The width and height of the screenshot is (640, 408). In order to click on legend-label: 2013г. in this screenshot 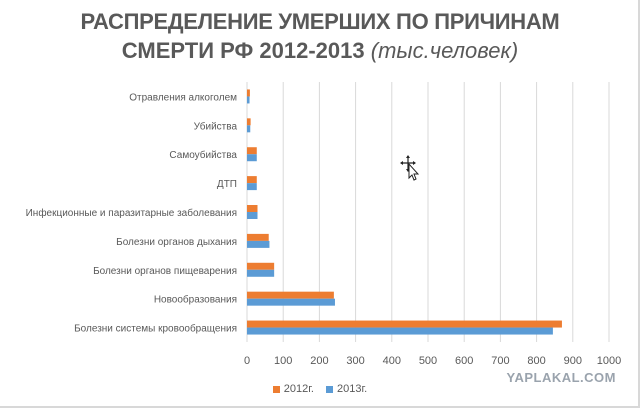, I will do `click(352, 389)`.